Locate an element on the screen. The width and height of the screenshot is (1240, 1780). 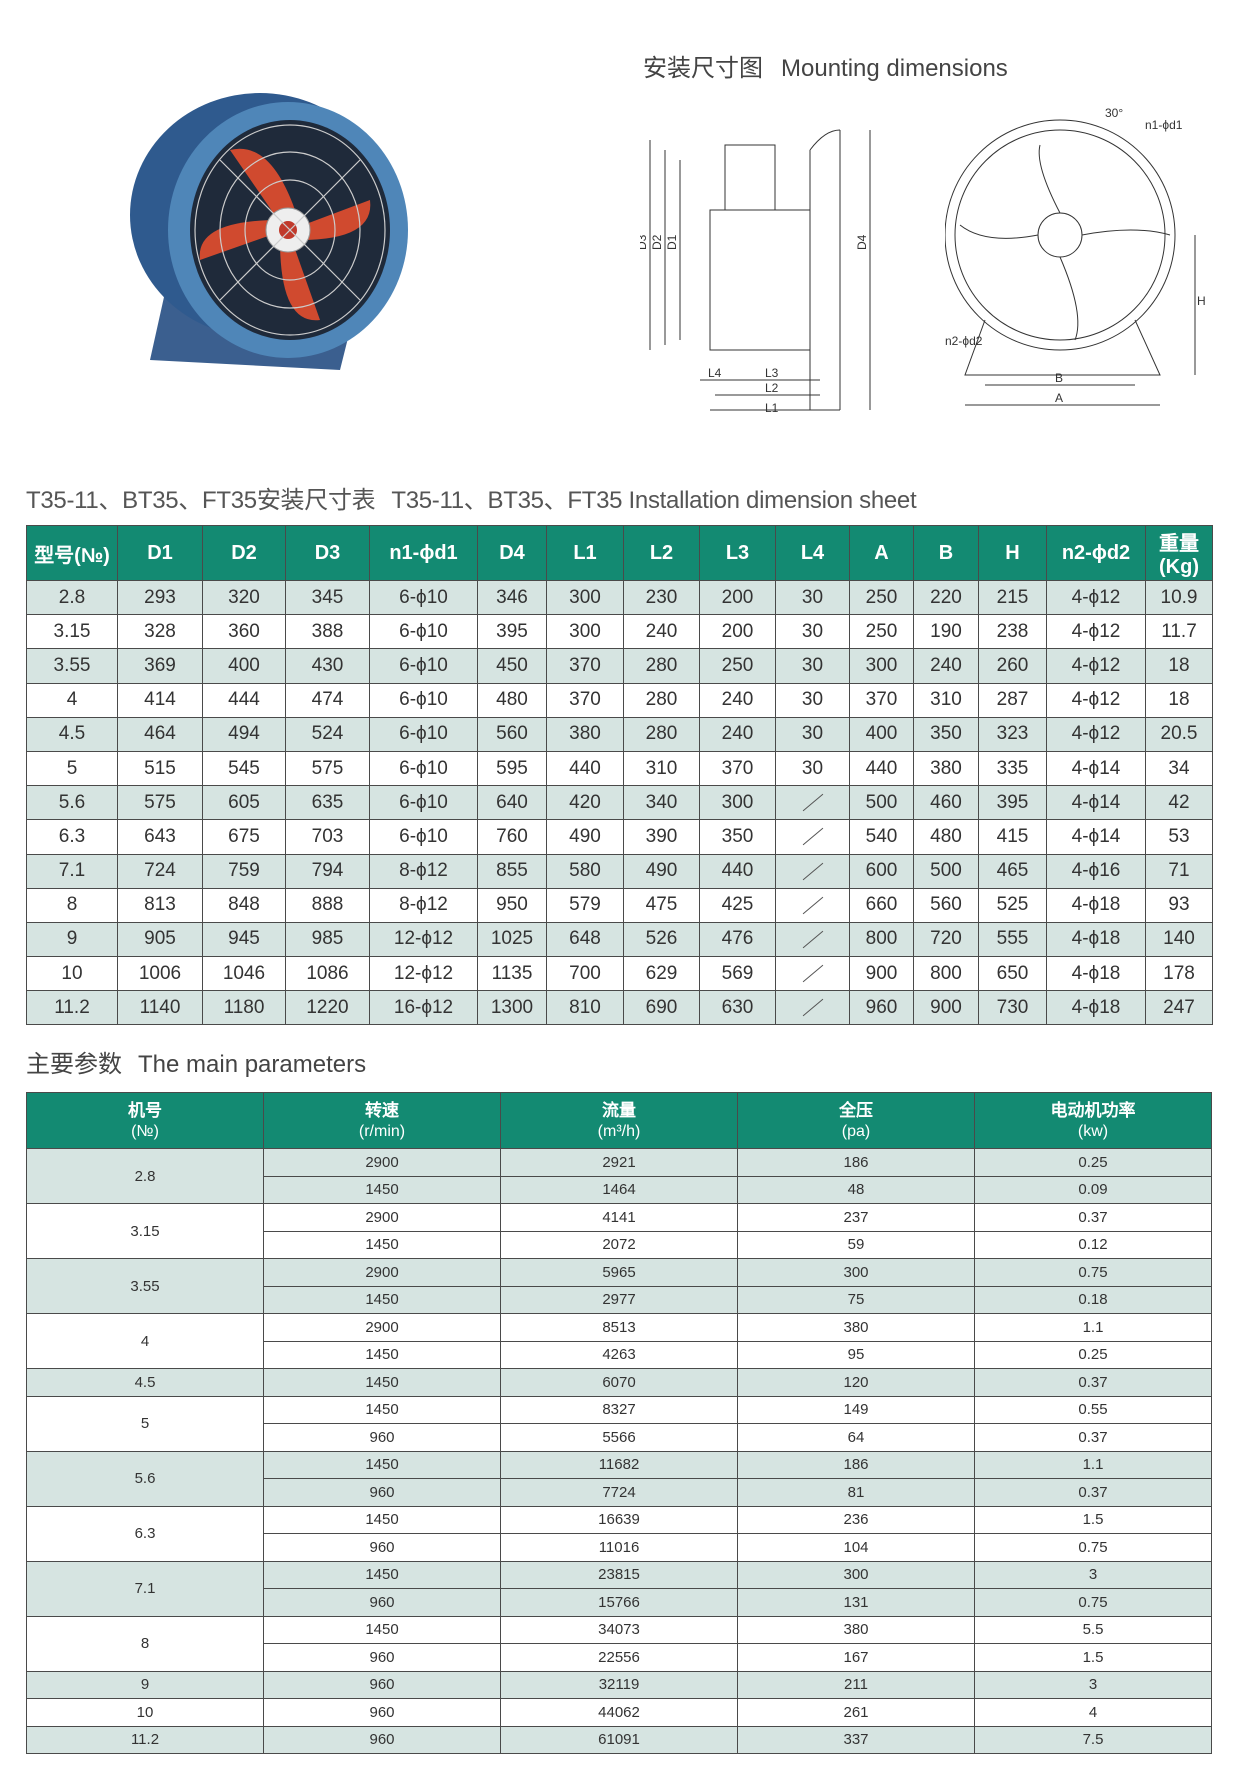
table-cell: 370 is located at coordinates (881, 700).